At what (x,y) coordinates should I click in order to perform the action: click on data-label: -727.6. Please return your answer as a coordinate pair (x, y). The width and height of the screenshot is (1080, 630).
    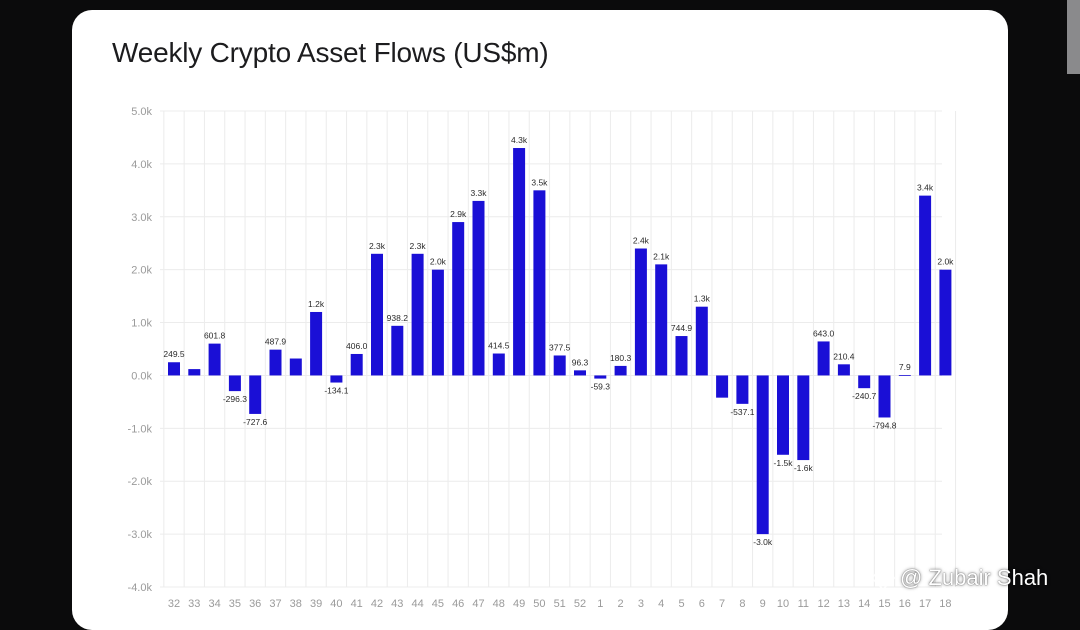
    Looking at the image, I should click on (255, 422).